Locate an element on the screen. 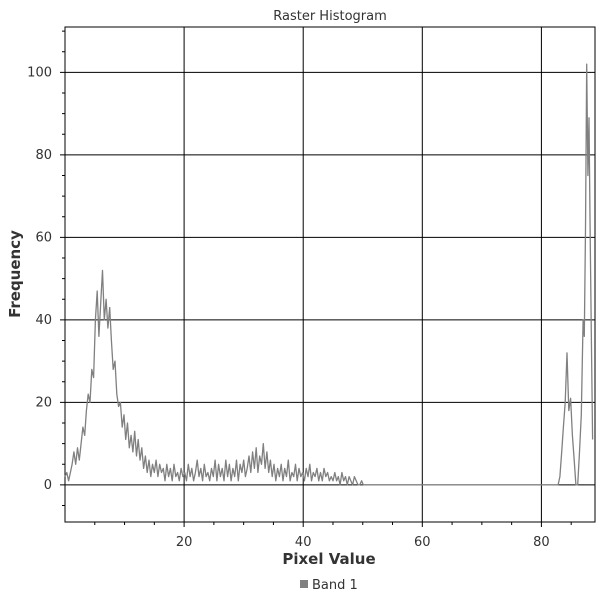 The width and height of the screenshot is (600, 600). y-tick-label: 80 is located at coordinates (43, 155).